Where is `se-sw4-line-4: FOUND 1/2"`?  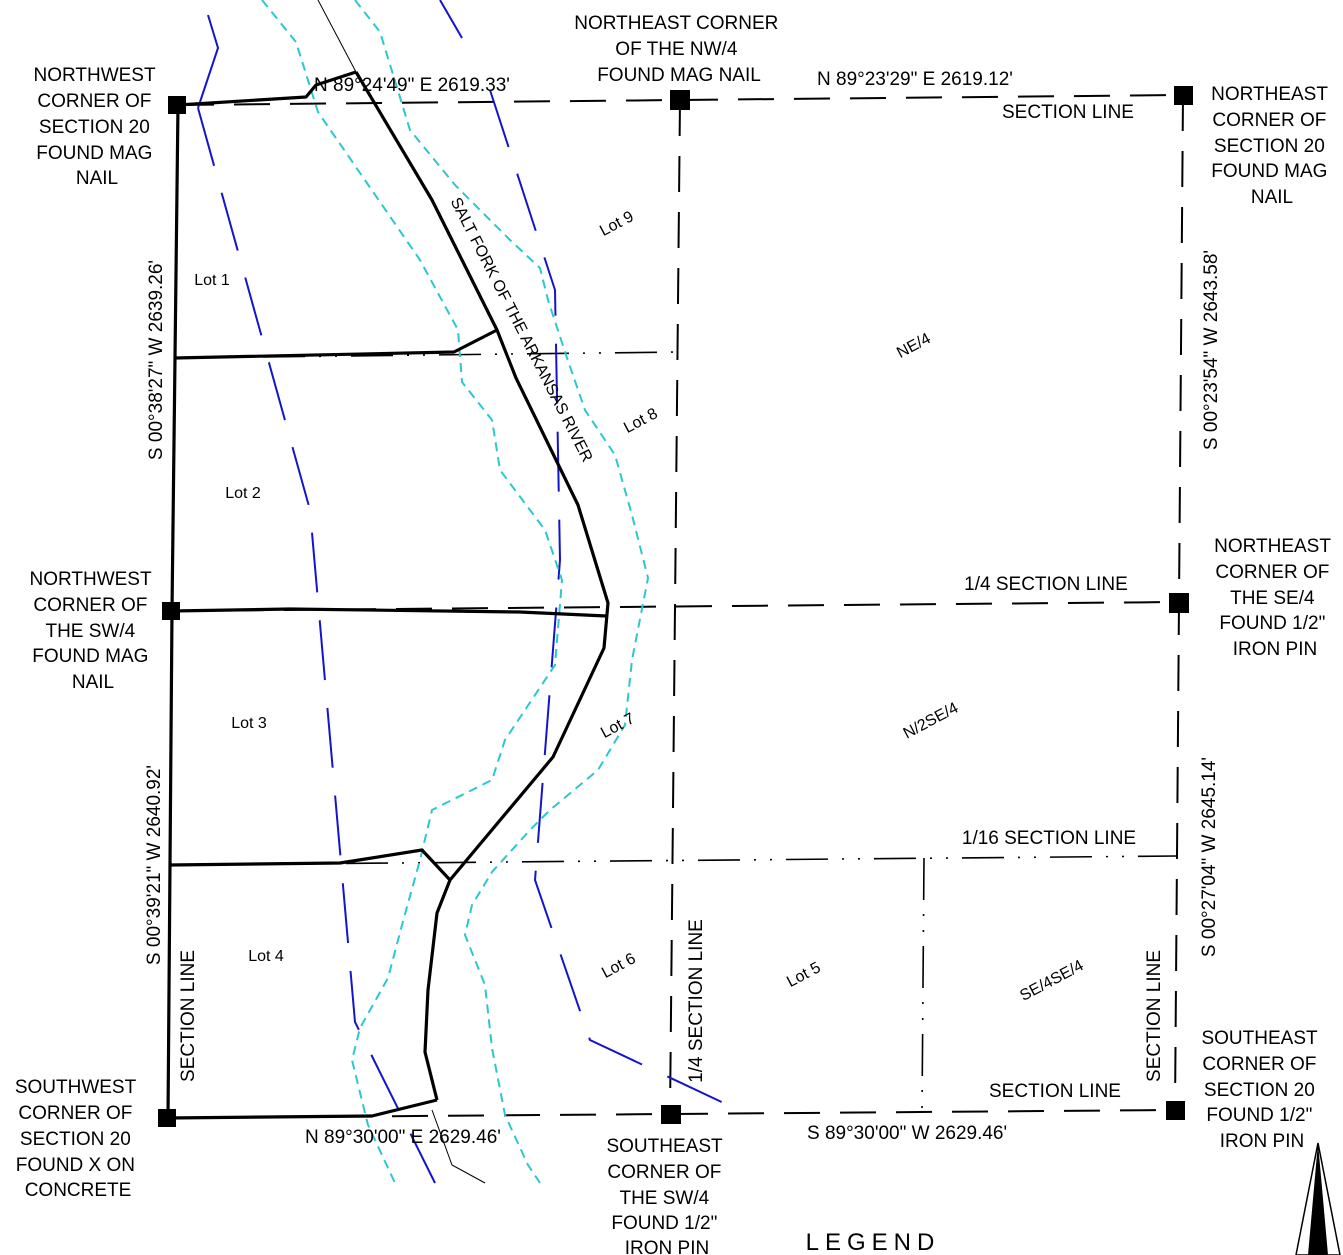 se-sw4-line-4: FOUND 1/2" is located at coordinates (664, 1223).